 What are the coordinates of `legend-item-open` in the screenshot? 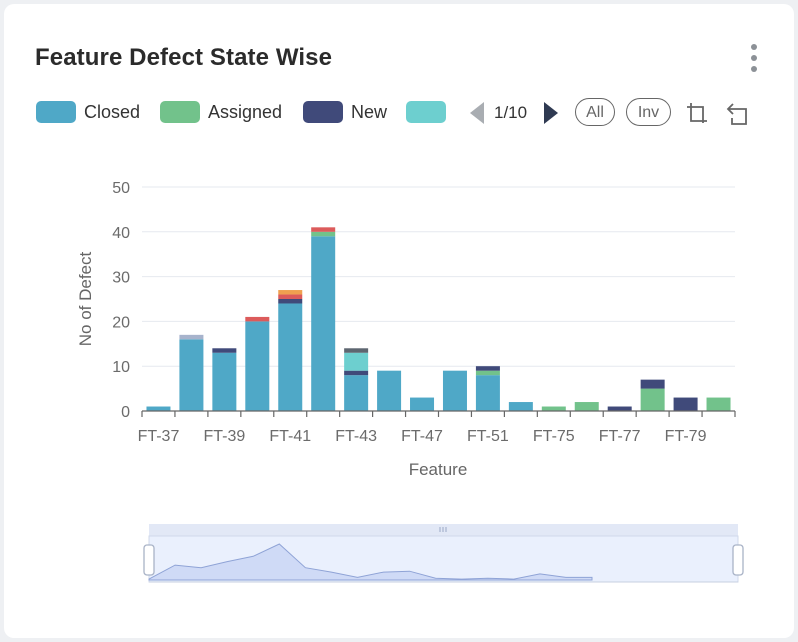 It's located at (428, 112).